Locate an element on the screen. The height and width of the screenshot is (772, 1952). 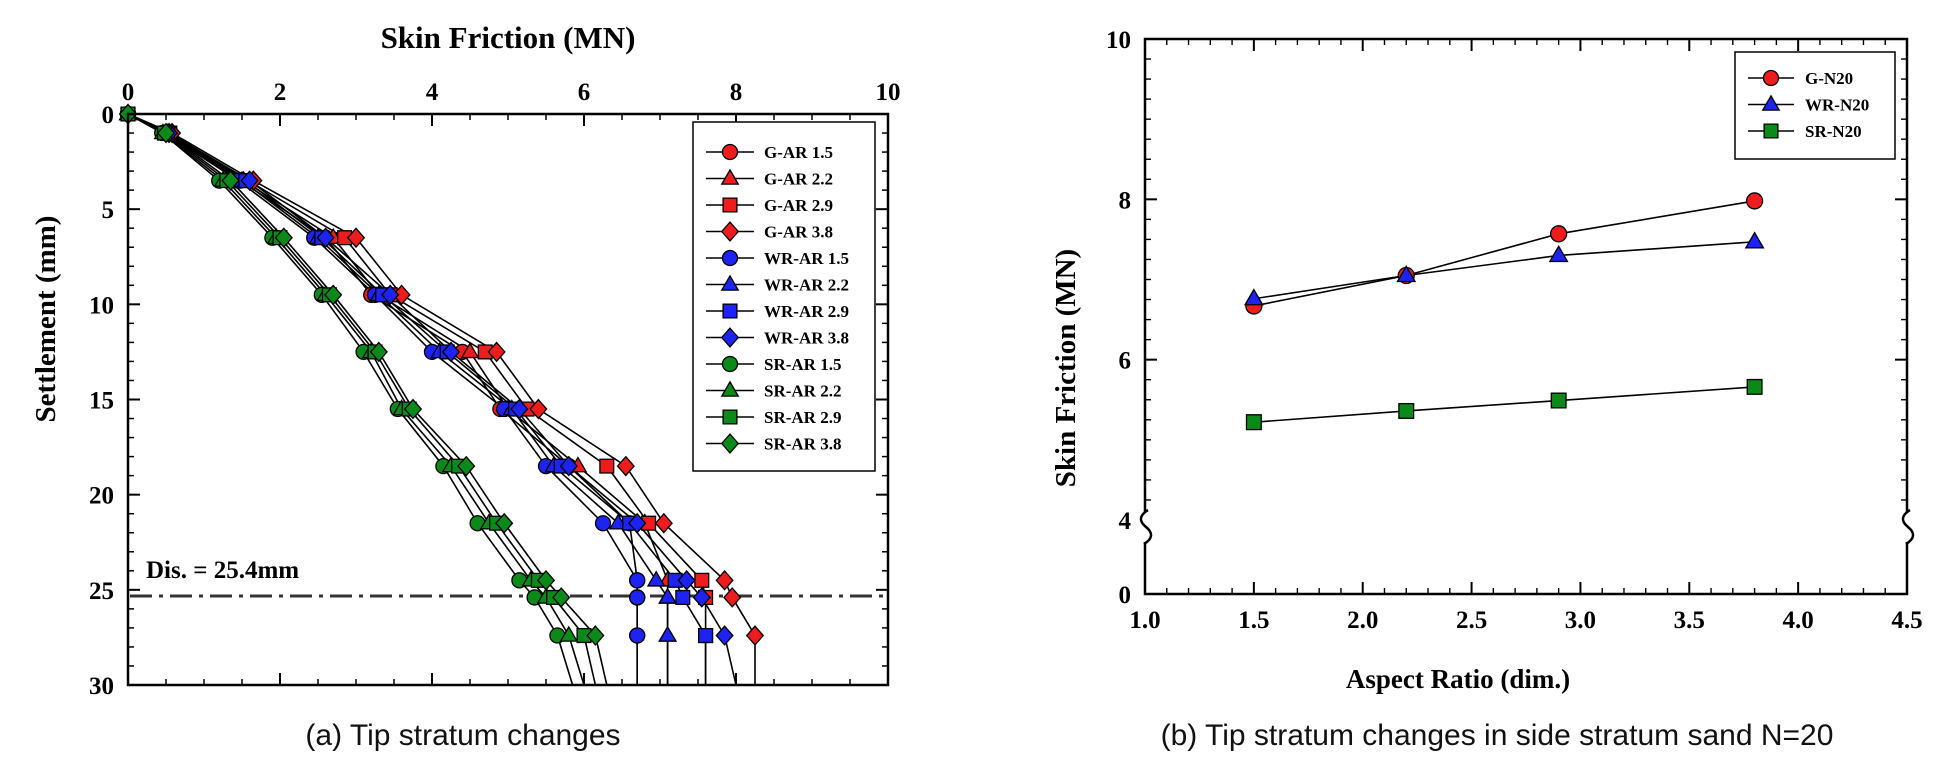
y-tick-label: 5 is located at coordinates (108, 210).